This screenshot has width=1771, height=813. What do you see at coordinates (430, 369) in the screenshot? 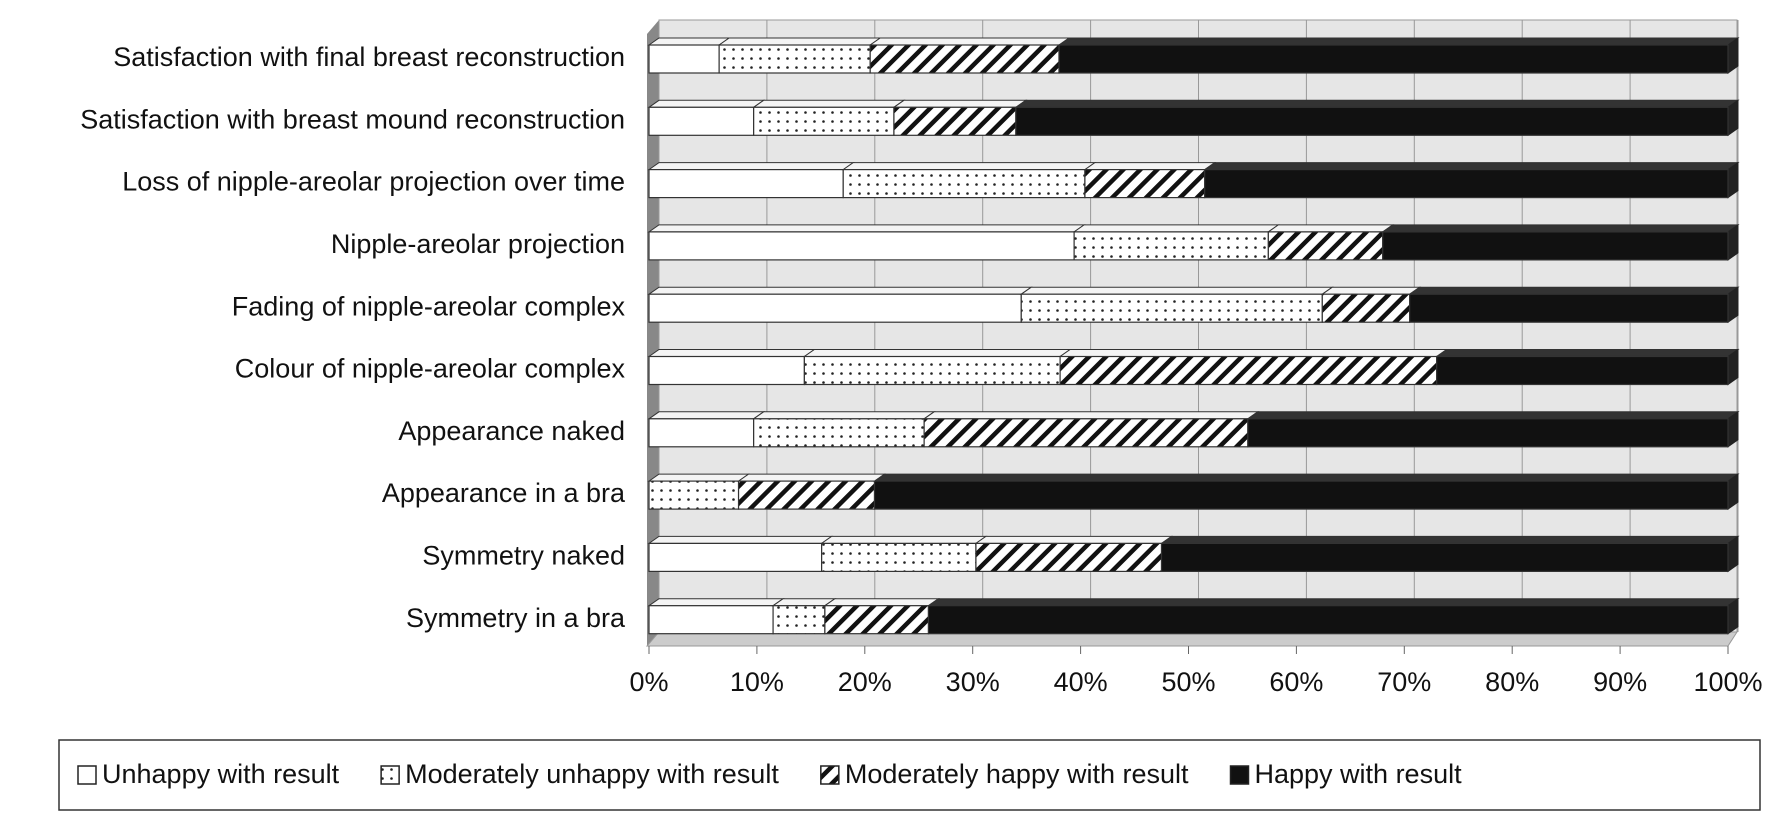
I see `y-tick-label: Colour of nipple-areolar complex` at bounding box center [430, 369].